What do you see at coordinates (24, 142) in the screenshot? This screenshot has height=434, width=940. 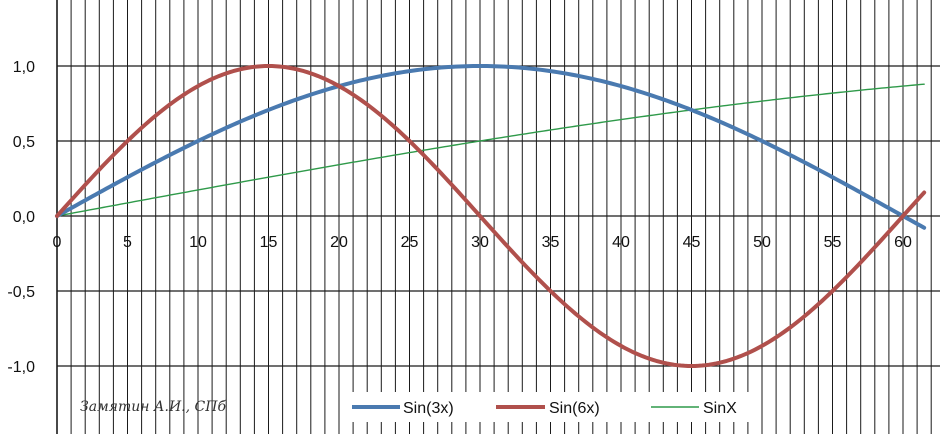 I see `y-tick-label: 0,5` at bounding box center [24, 142].